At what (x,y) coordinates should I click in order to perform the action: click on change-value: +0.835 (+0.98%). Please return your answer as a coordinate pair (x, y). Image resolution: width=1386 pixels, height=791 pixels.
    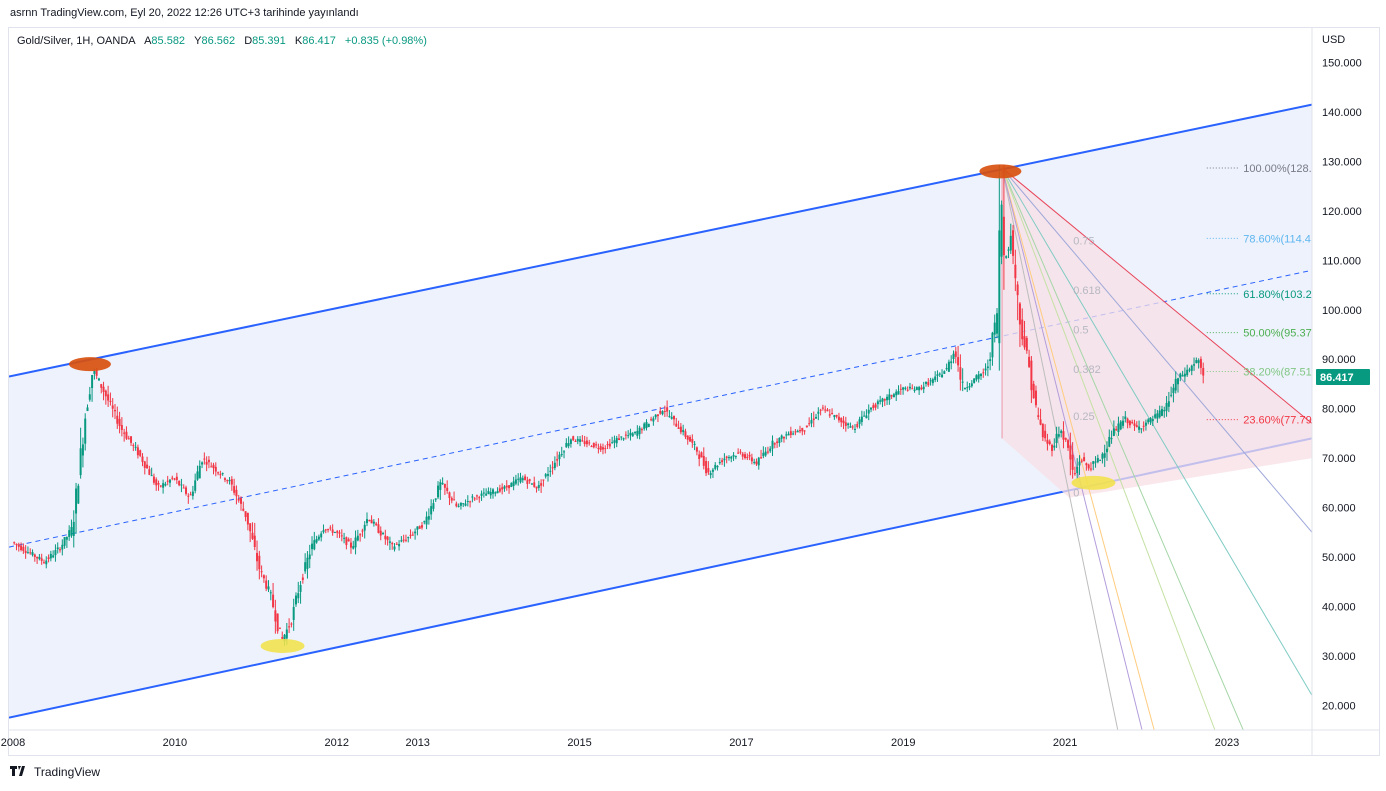
    Looking at the image, I should click on (385, 41).